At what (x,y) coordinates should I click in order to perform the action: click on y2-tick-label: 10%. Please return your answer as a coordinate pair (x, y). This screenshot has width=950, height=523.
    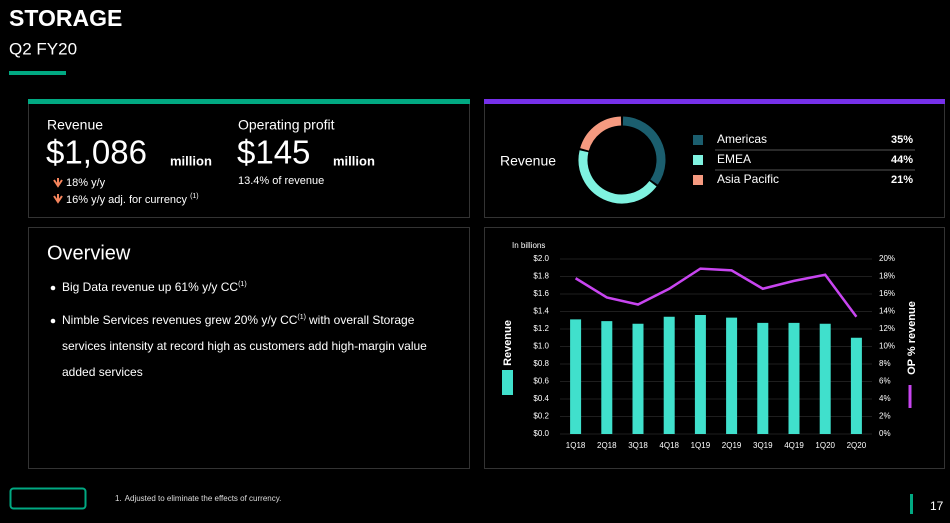
    Looking at the image, I should click on (887, 346).